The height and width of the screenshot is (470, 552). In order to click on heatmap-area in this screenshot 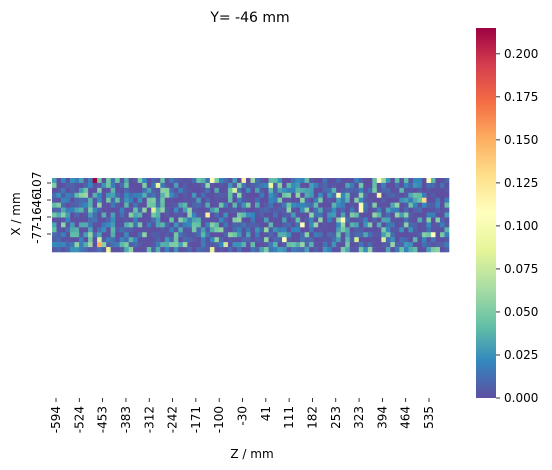, I will do `click(251, 215)`.